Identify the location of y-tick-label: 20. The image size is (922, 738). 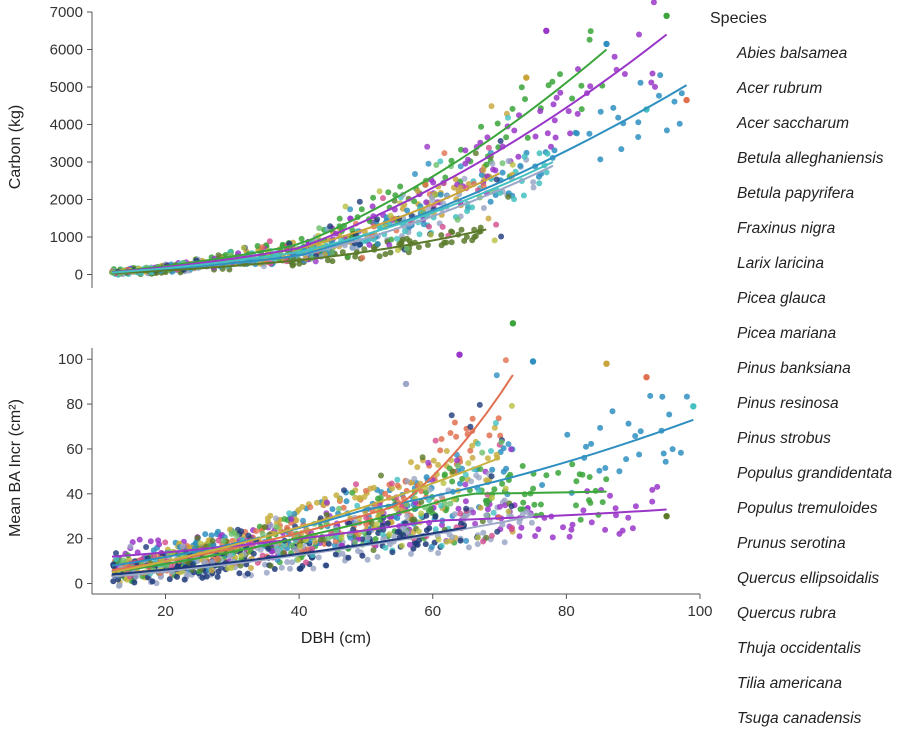
(74, 539).